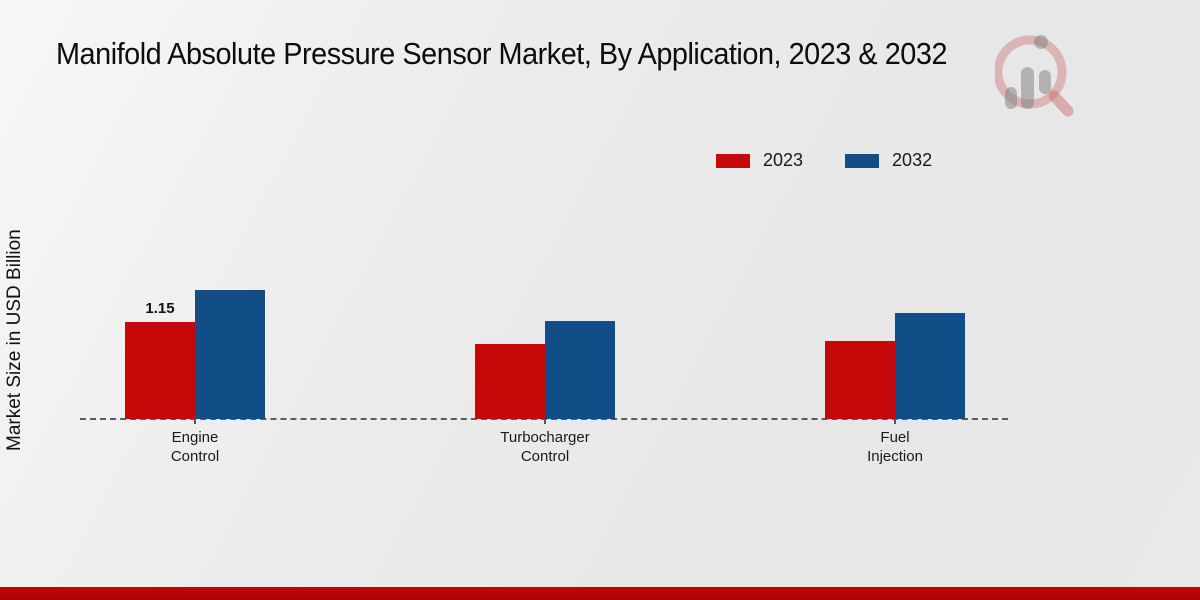 This screenshot has width=1200, height=600. Describe the element at coordinates (545, 447) in the screenshot. I see `category-label: Turbocharger Control` at that location.